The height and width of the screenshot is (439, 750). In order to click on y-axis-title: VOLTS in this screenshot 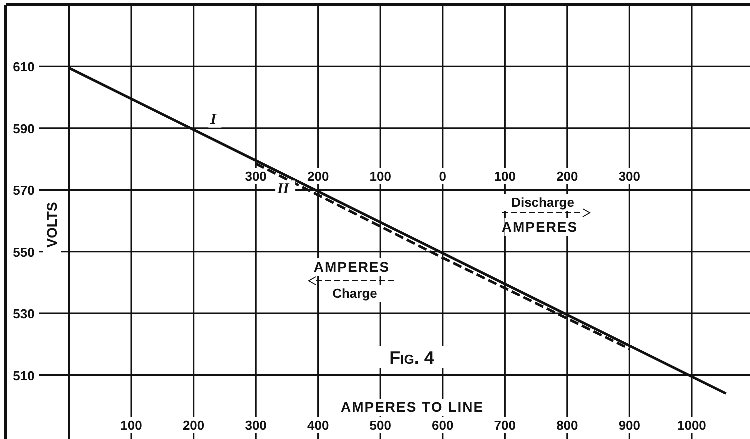, I will do `click(52, 225)`.